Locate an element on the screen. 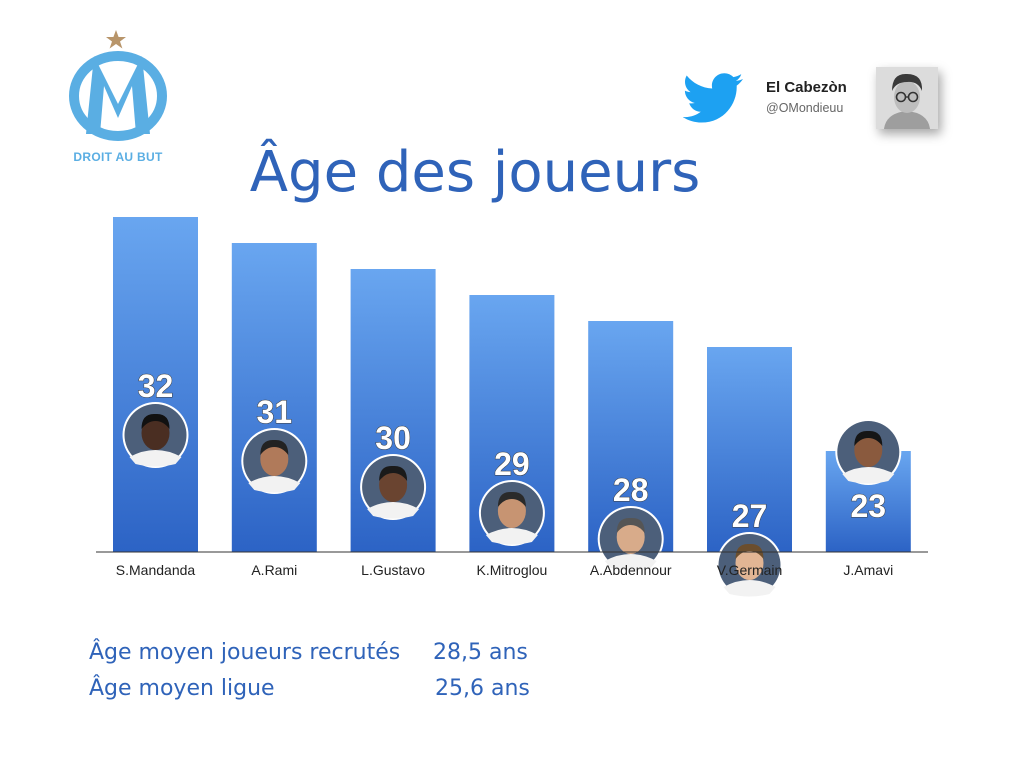 The image size is (1024, 768). x-tick-label: A.Rami is located at coordinates (274, 570).